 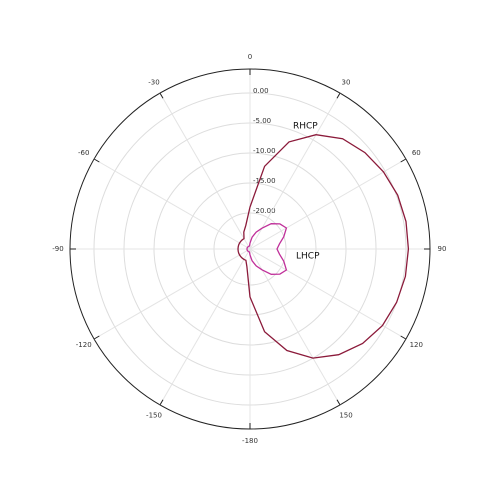 I want to click on pattern-line, so click(x=267, y=249).